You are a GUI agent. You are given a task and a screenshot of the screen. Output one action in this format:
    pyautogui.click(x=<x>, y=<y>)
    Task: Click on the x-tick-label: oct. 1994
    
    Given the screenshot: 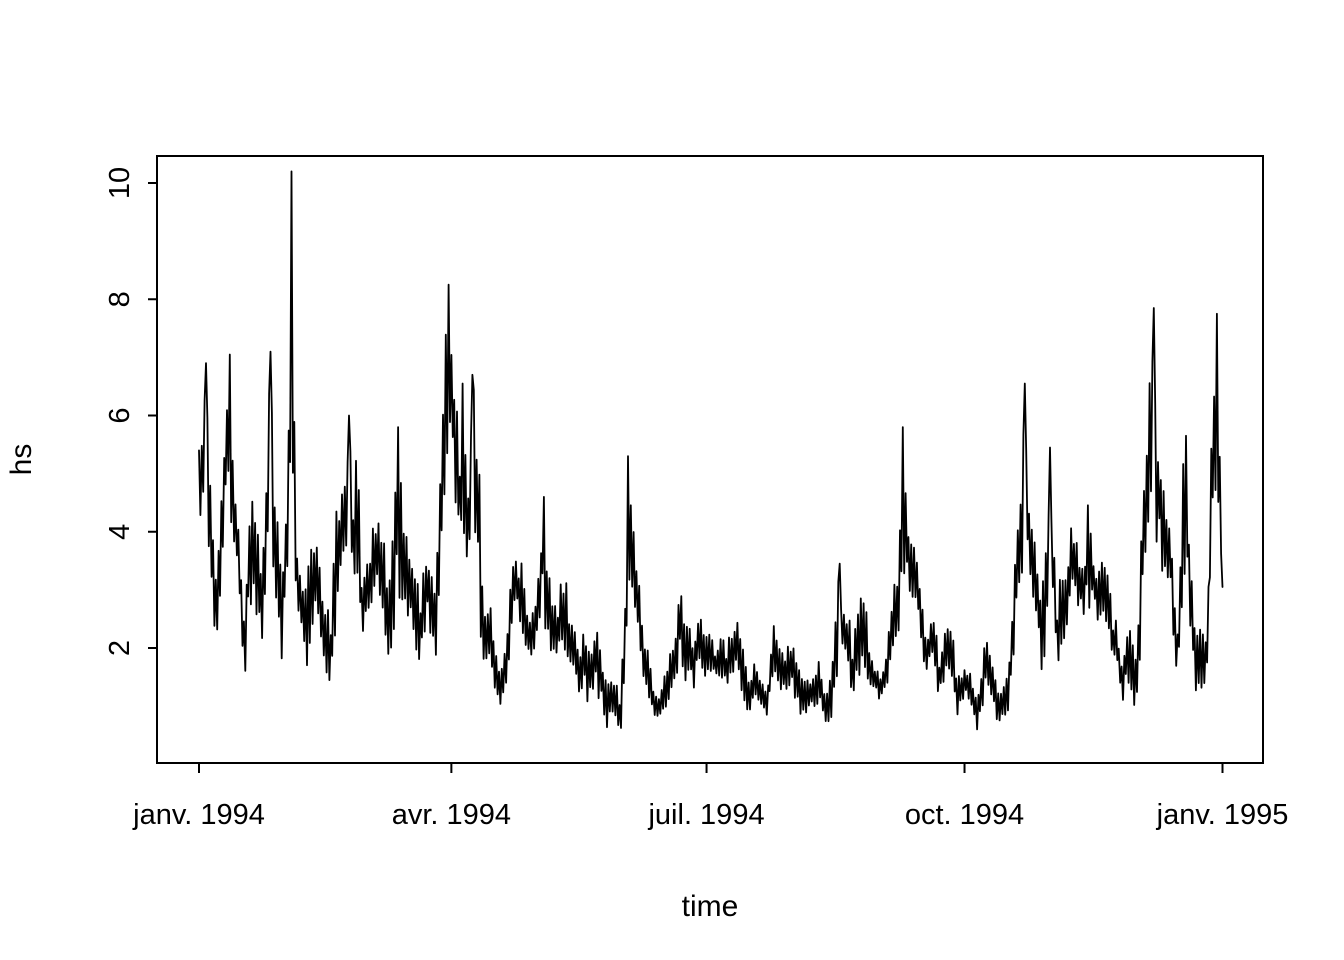 What is the action you would take?
    pyautogui.click(x=964, y=815)
    